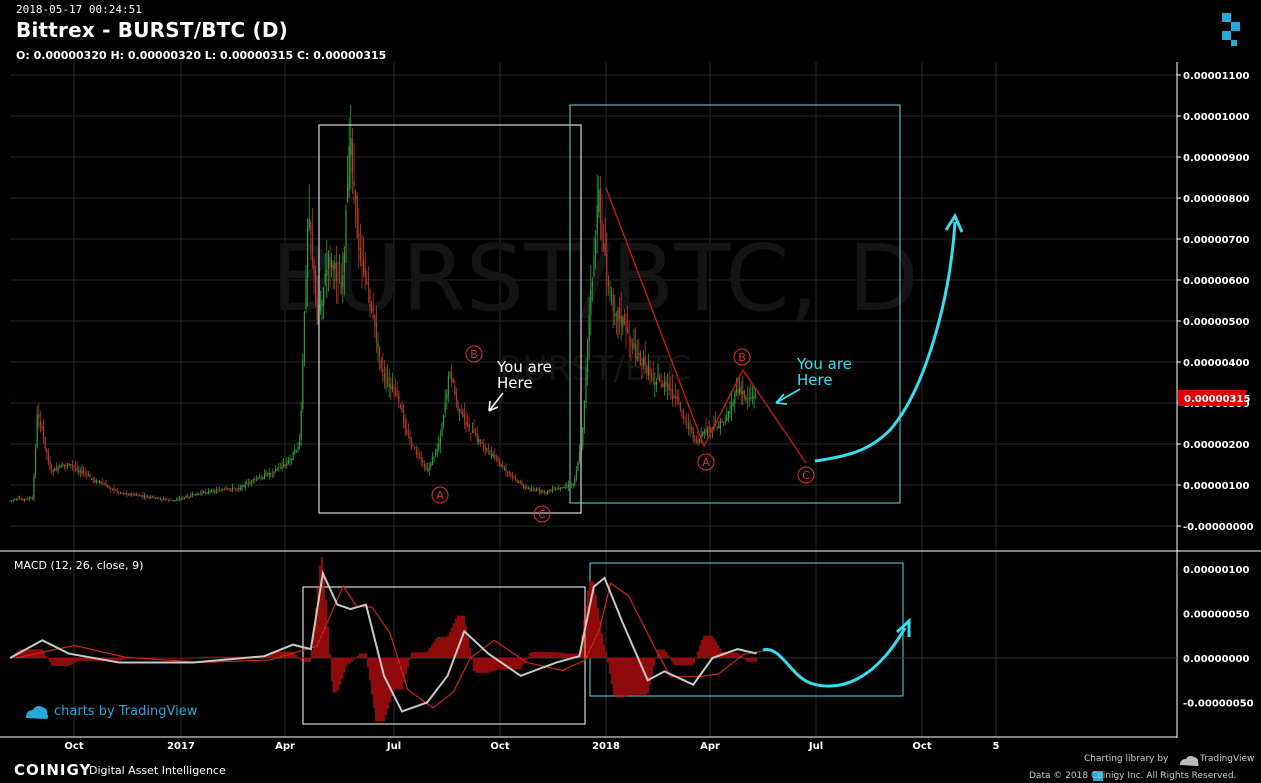 The width and height of the screenshot is (1261, 783). Describe the element at coordinates (1231, 29) in the screenshot. I see `brand-logo-icon` at that location.